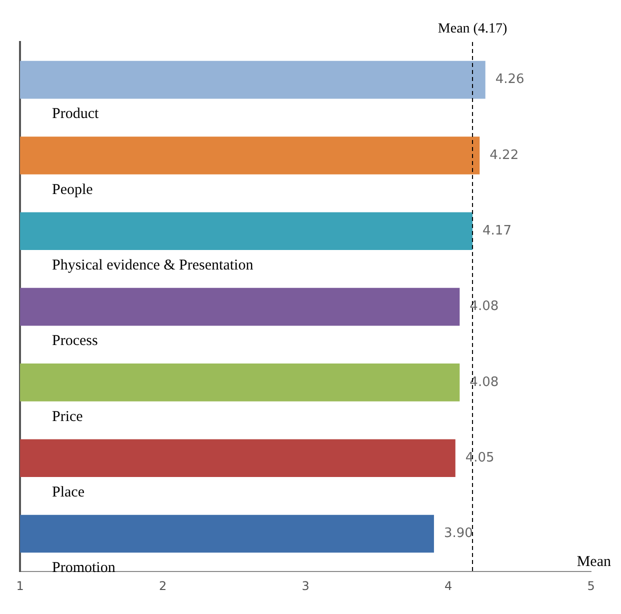 This screenshot has width=621, height=614. Describe the element at coordinates (73, 190) in the screenshot. I see `y-tick-label: People` at that location.